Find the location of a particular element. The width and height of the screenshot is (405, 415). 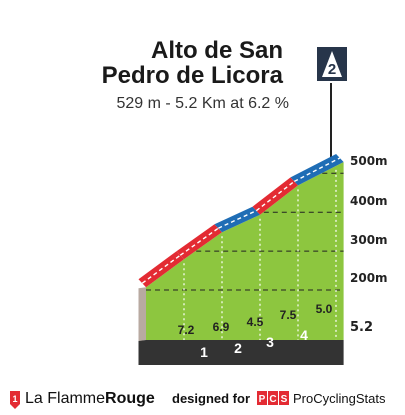

pcs-logo-letter-s: S is located at coordinates (284, 399).